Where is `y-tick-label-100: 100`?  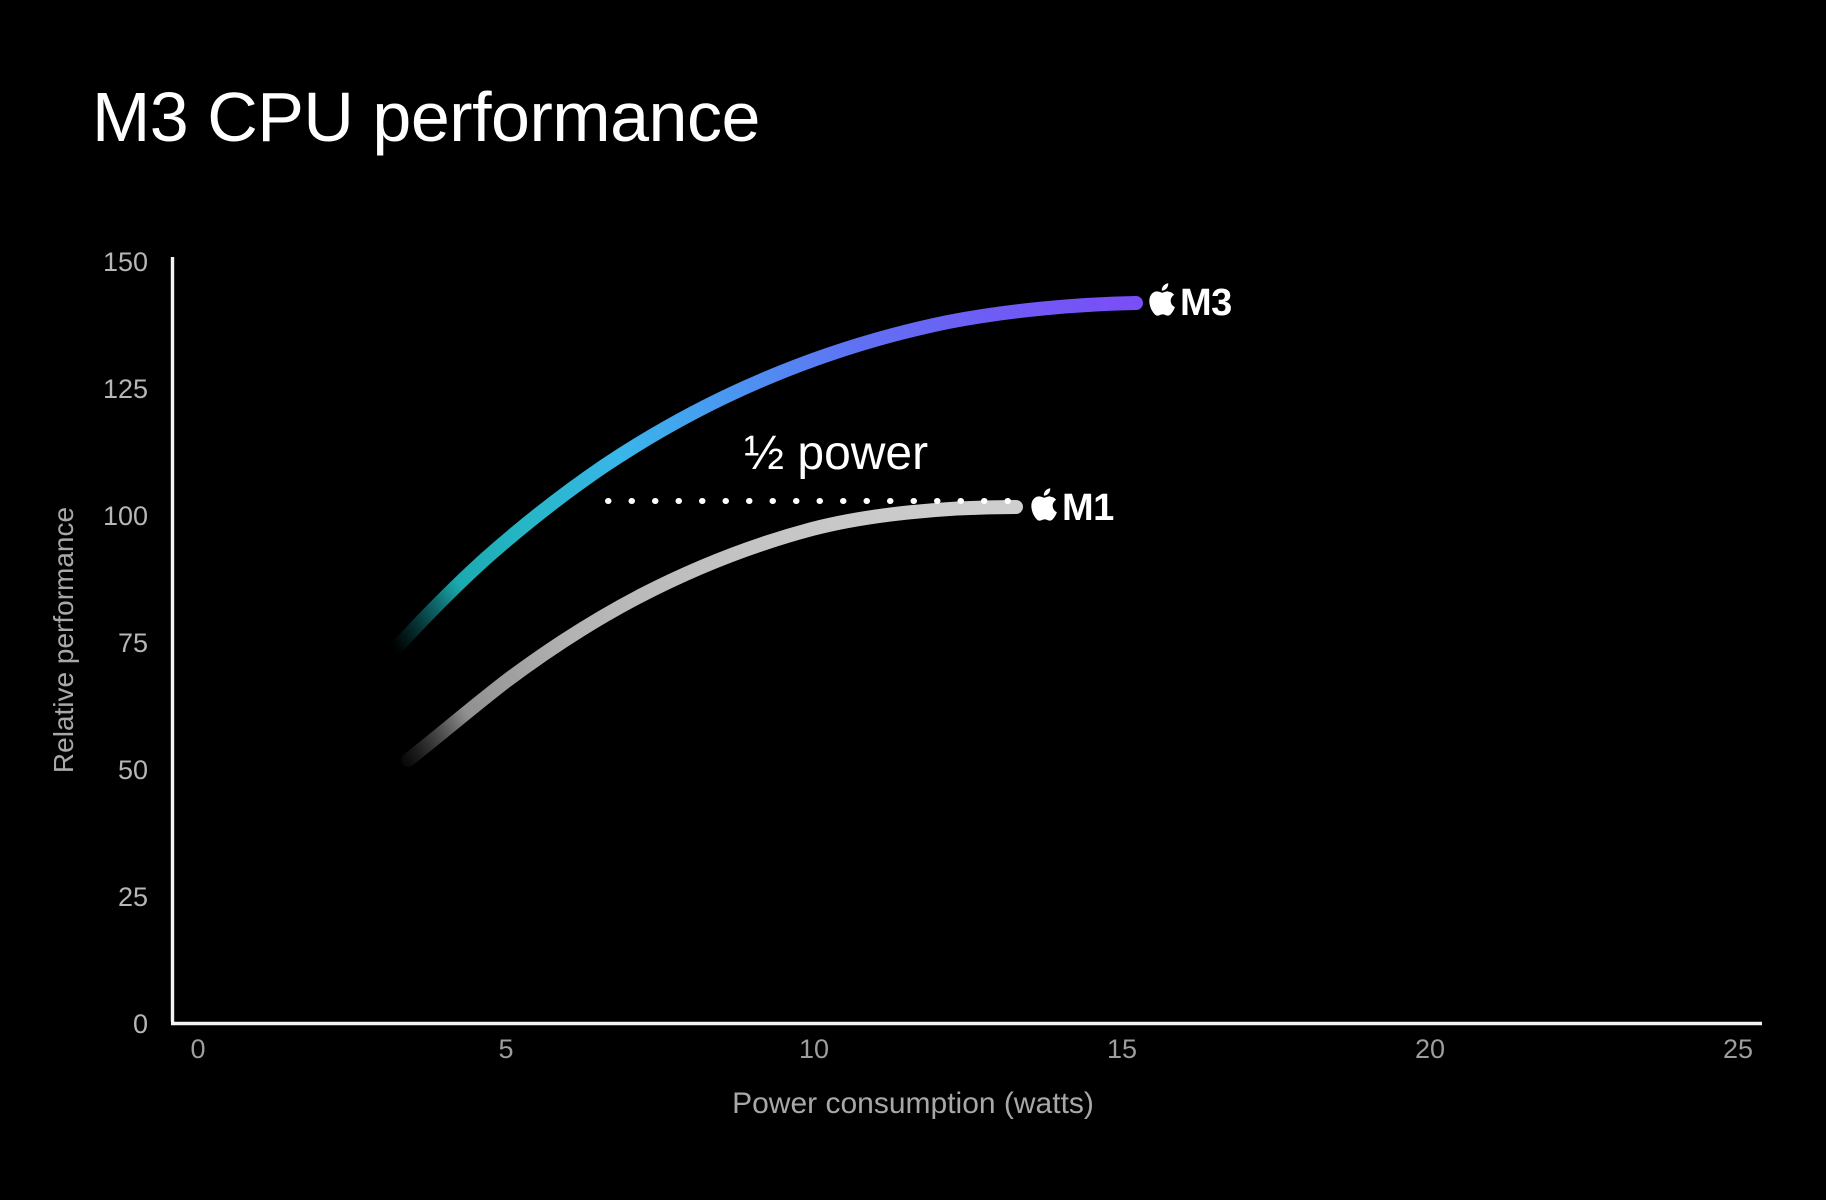 y-tick-label-100: 100 is located at coordinates (125, 516).